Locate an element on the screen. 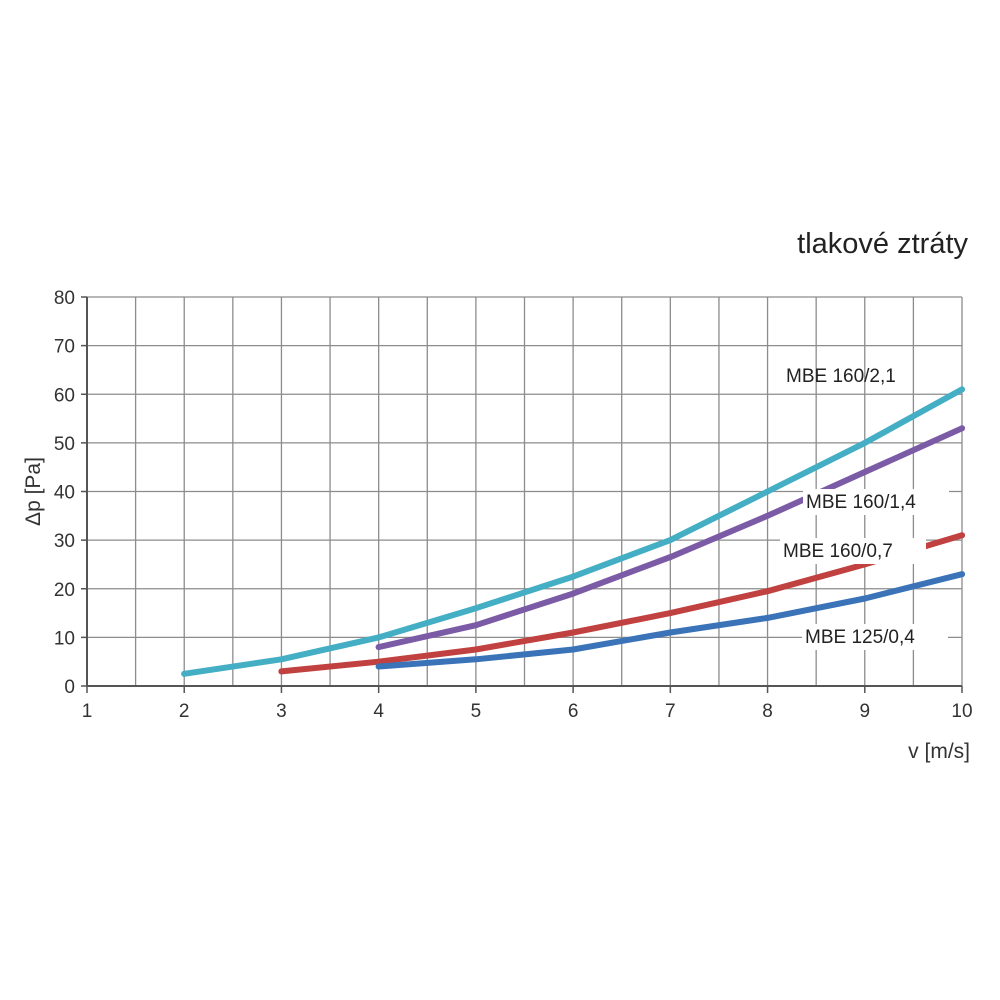 This screenshot has height=1000, width=1000. y-tick-label: 10 is located at coordinates (64, 638).